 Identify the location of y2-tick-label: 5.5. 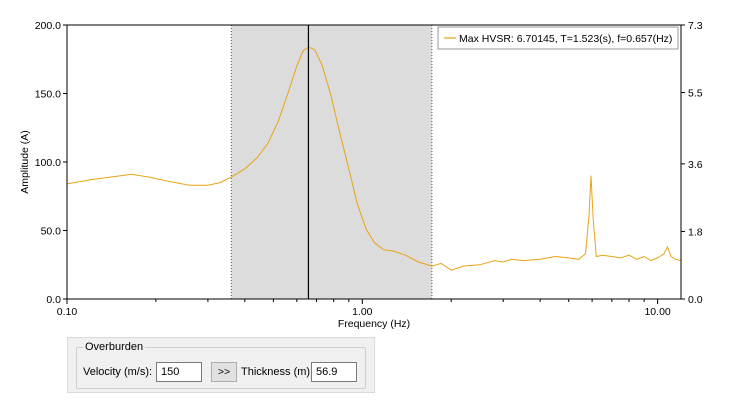
(695, 94).